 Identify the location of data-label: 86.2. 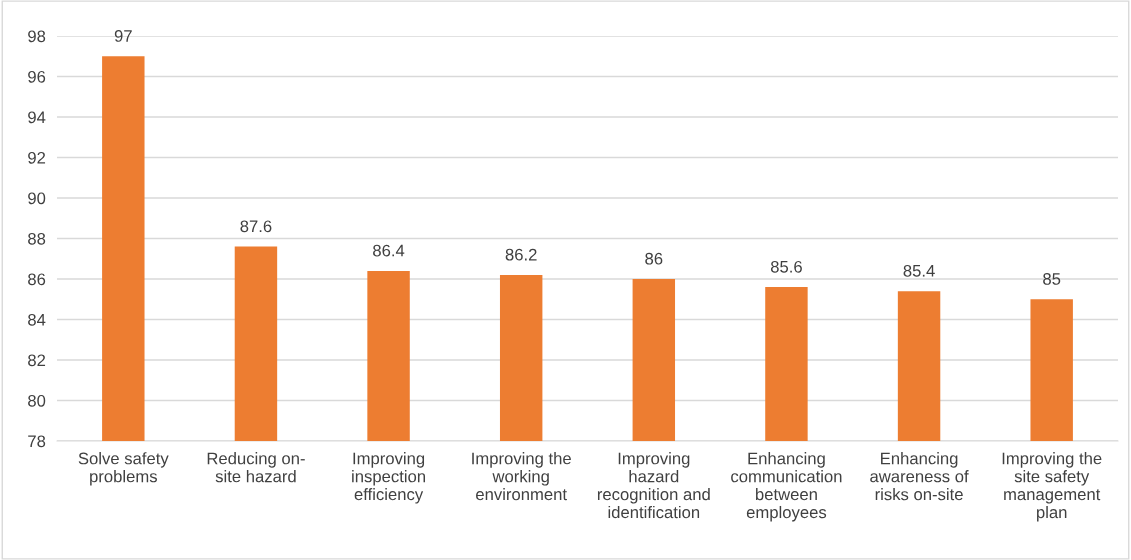
(521, 254).